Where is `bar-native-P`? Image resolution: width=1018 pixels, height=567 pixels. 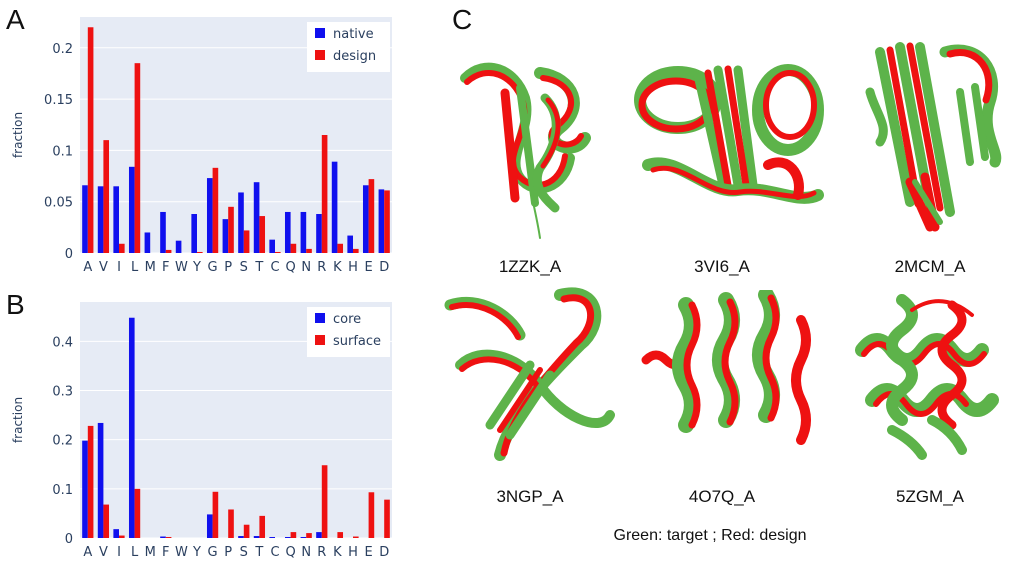 bar-native-P is located at coordinates (225, 236).